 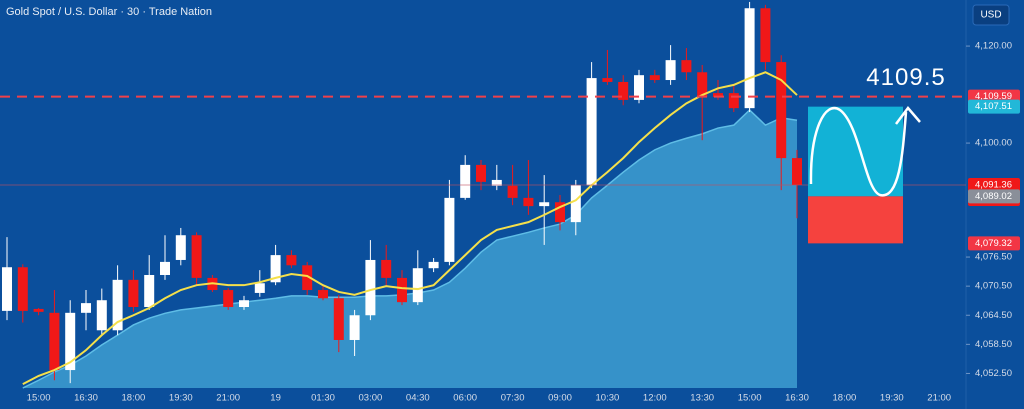 What do you see at coordinates (908, 115) in the screenshot?
I see `drawn-arrow` at bounding box center [908, 115].